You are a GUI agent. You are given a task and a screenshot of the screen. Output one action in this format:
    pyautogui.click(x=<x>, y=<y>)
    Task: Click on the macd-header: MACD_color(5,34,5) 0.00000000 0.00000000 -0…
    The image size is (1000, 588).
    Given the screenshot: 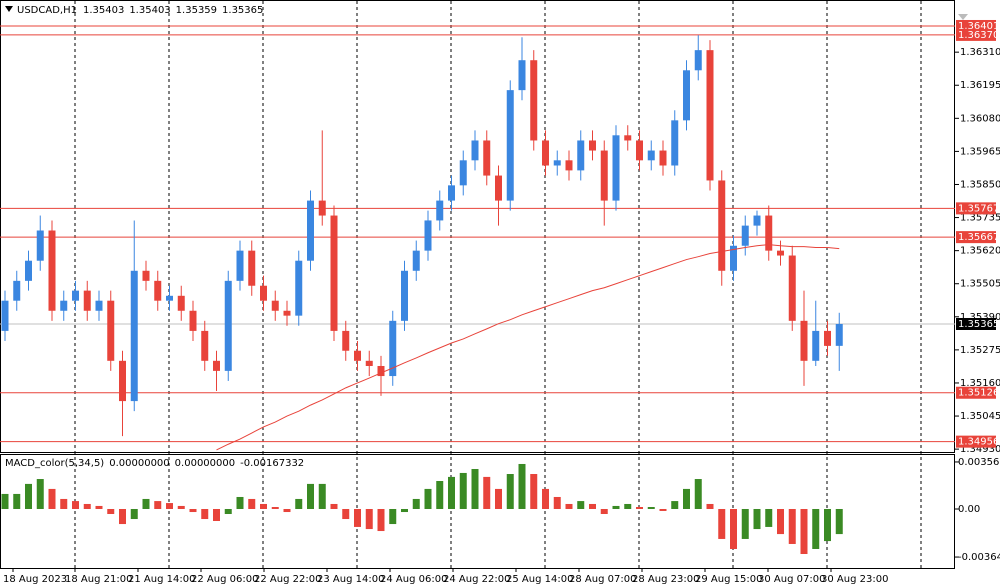 What is the action you would take?
    pyautogui.click(x=154, y=463)
    